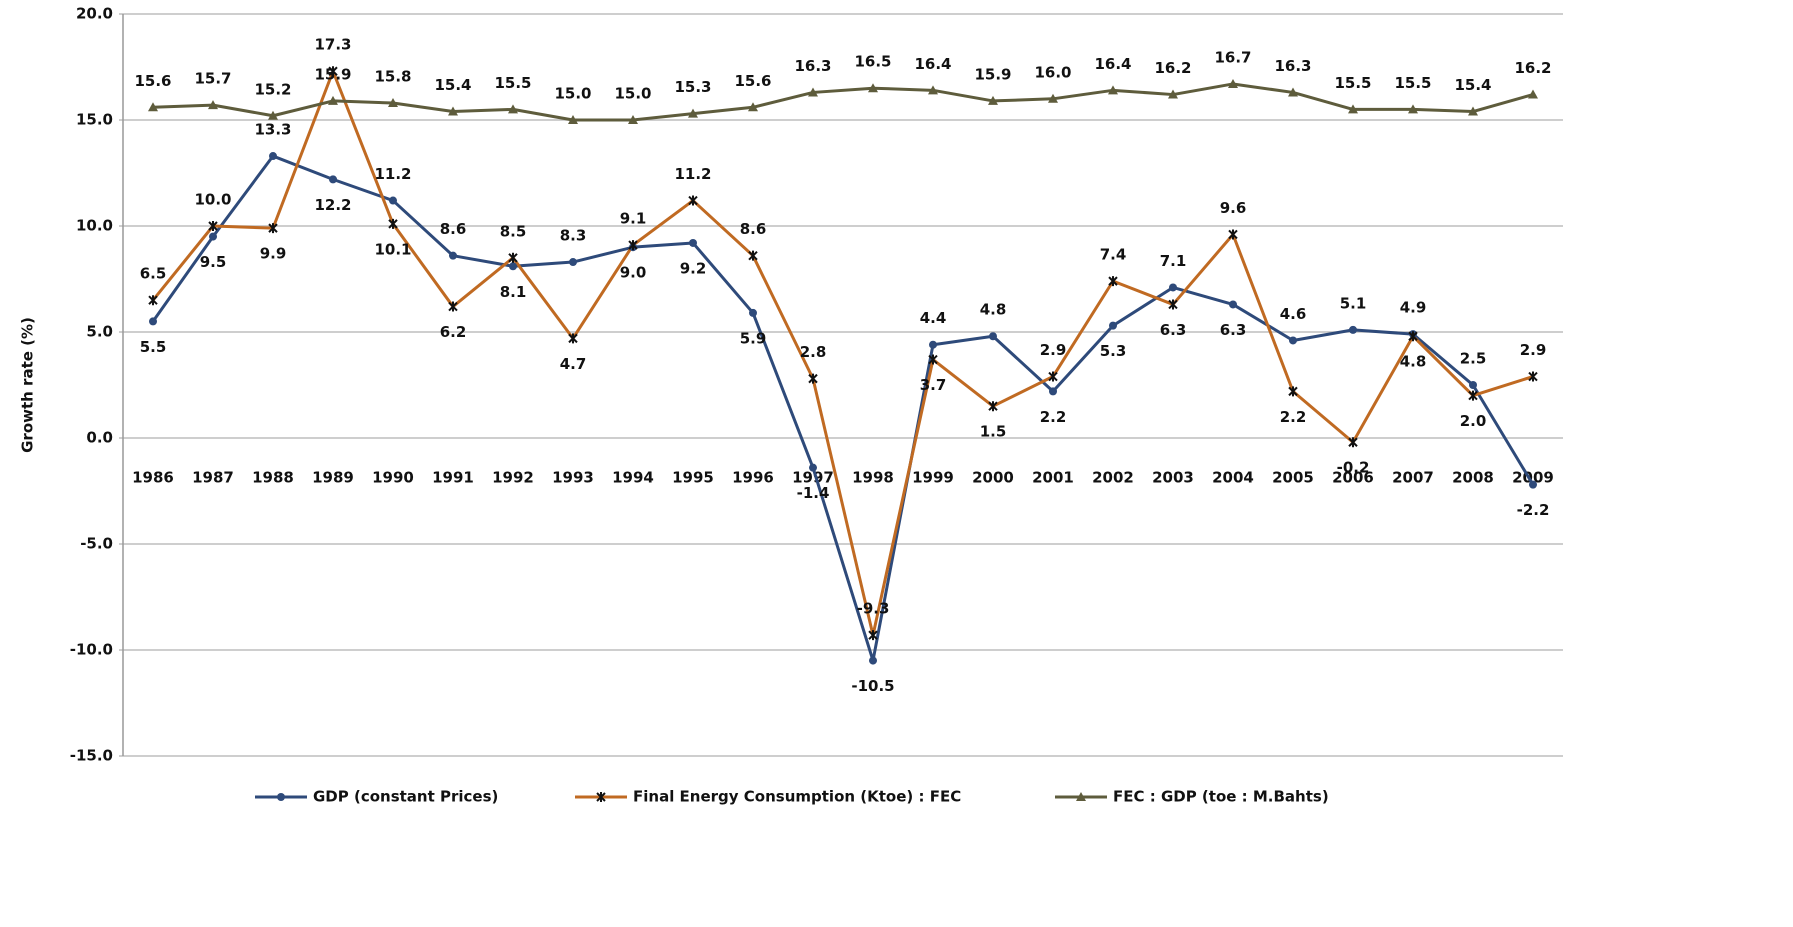 The image size is (1793, 927). What do you see at coordinates (573, 236) in the screenshot?
I see `data-label: 8.3` at bounding box center [573, 236].